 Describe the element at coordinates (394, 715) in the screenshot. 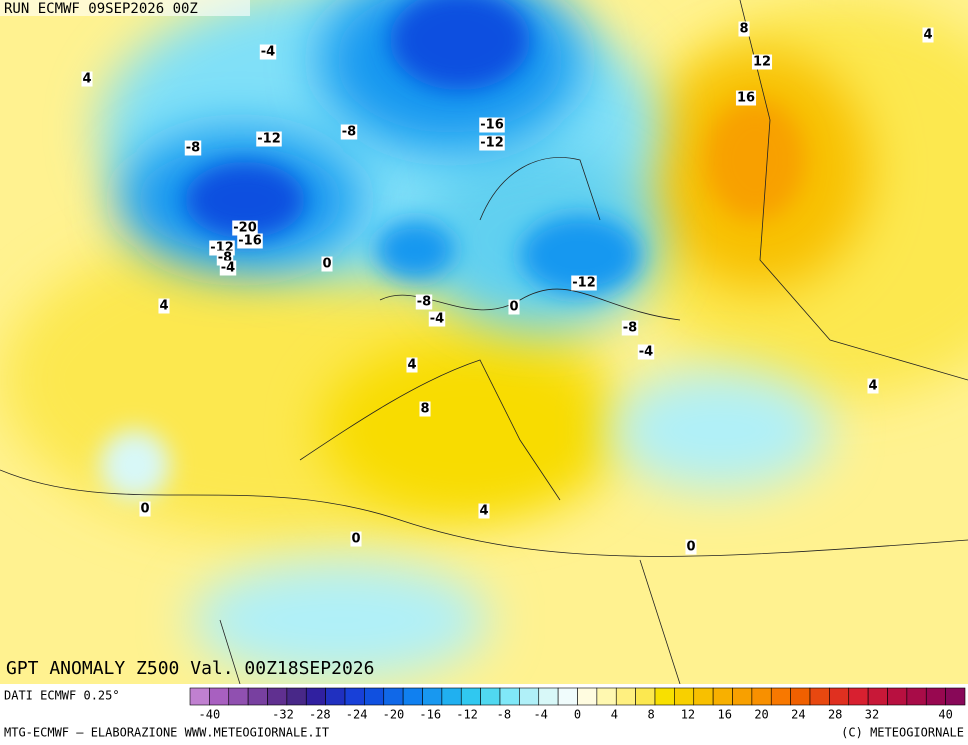

I see `colorbar-tick-label: -20` at that location.